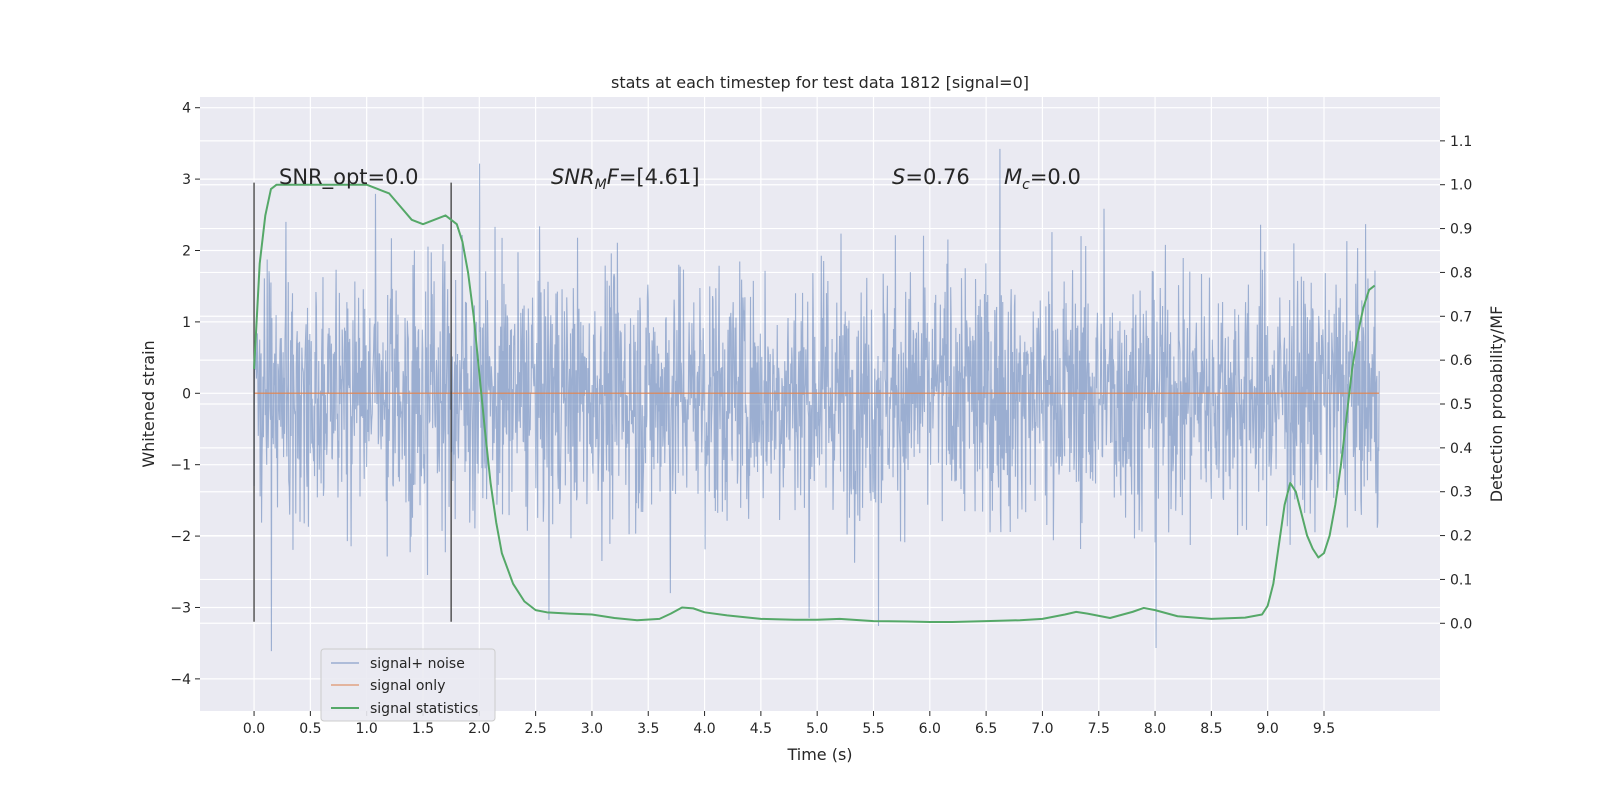 This screenshot has height=800, width=1600. I want to click on x-tick-label: 1.5, so click(423, 729).